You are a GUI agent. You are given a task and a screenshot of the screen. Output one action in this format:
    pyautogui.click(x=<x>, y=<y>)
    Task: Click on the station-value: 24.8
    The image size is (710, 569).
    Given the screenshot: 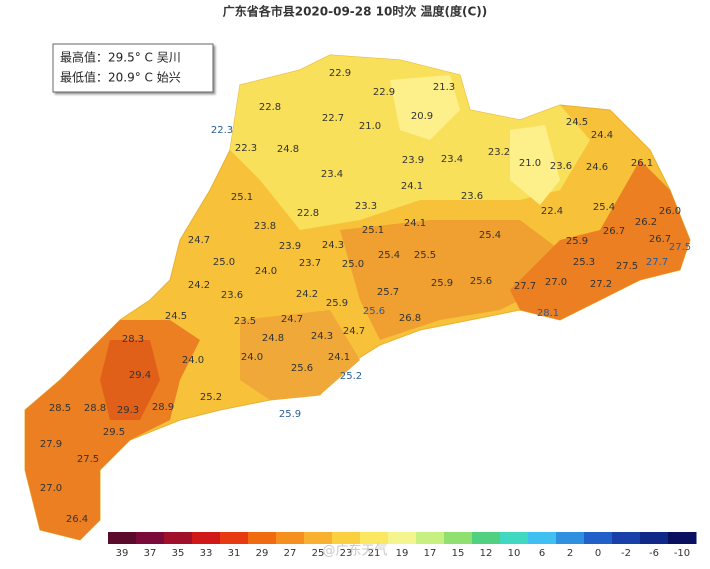 What is the action you would take?
    pyautogui.click(x=273, y=338)
    